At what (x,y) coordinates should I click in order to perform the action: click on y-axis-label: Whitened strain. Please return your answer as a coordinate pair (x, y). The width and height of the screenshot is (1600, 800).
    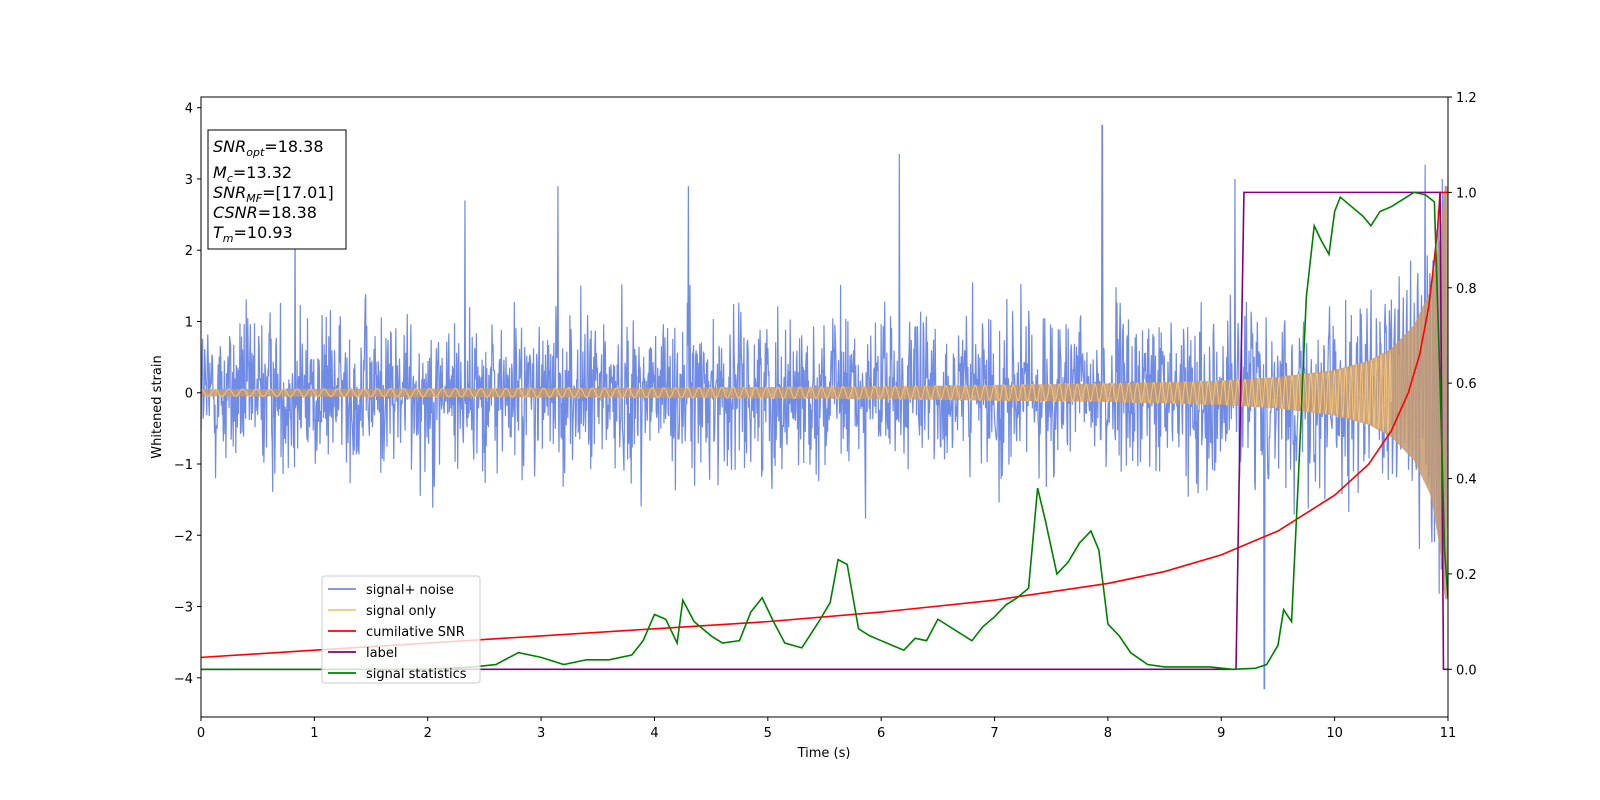
    Looking at the image, I should click on (157, 406).